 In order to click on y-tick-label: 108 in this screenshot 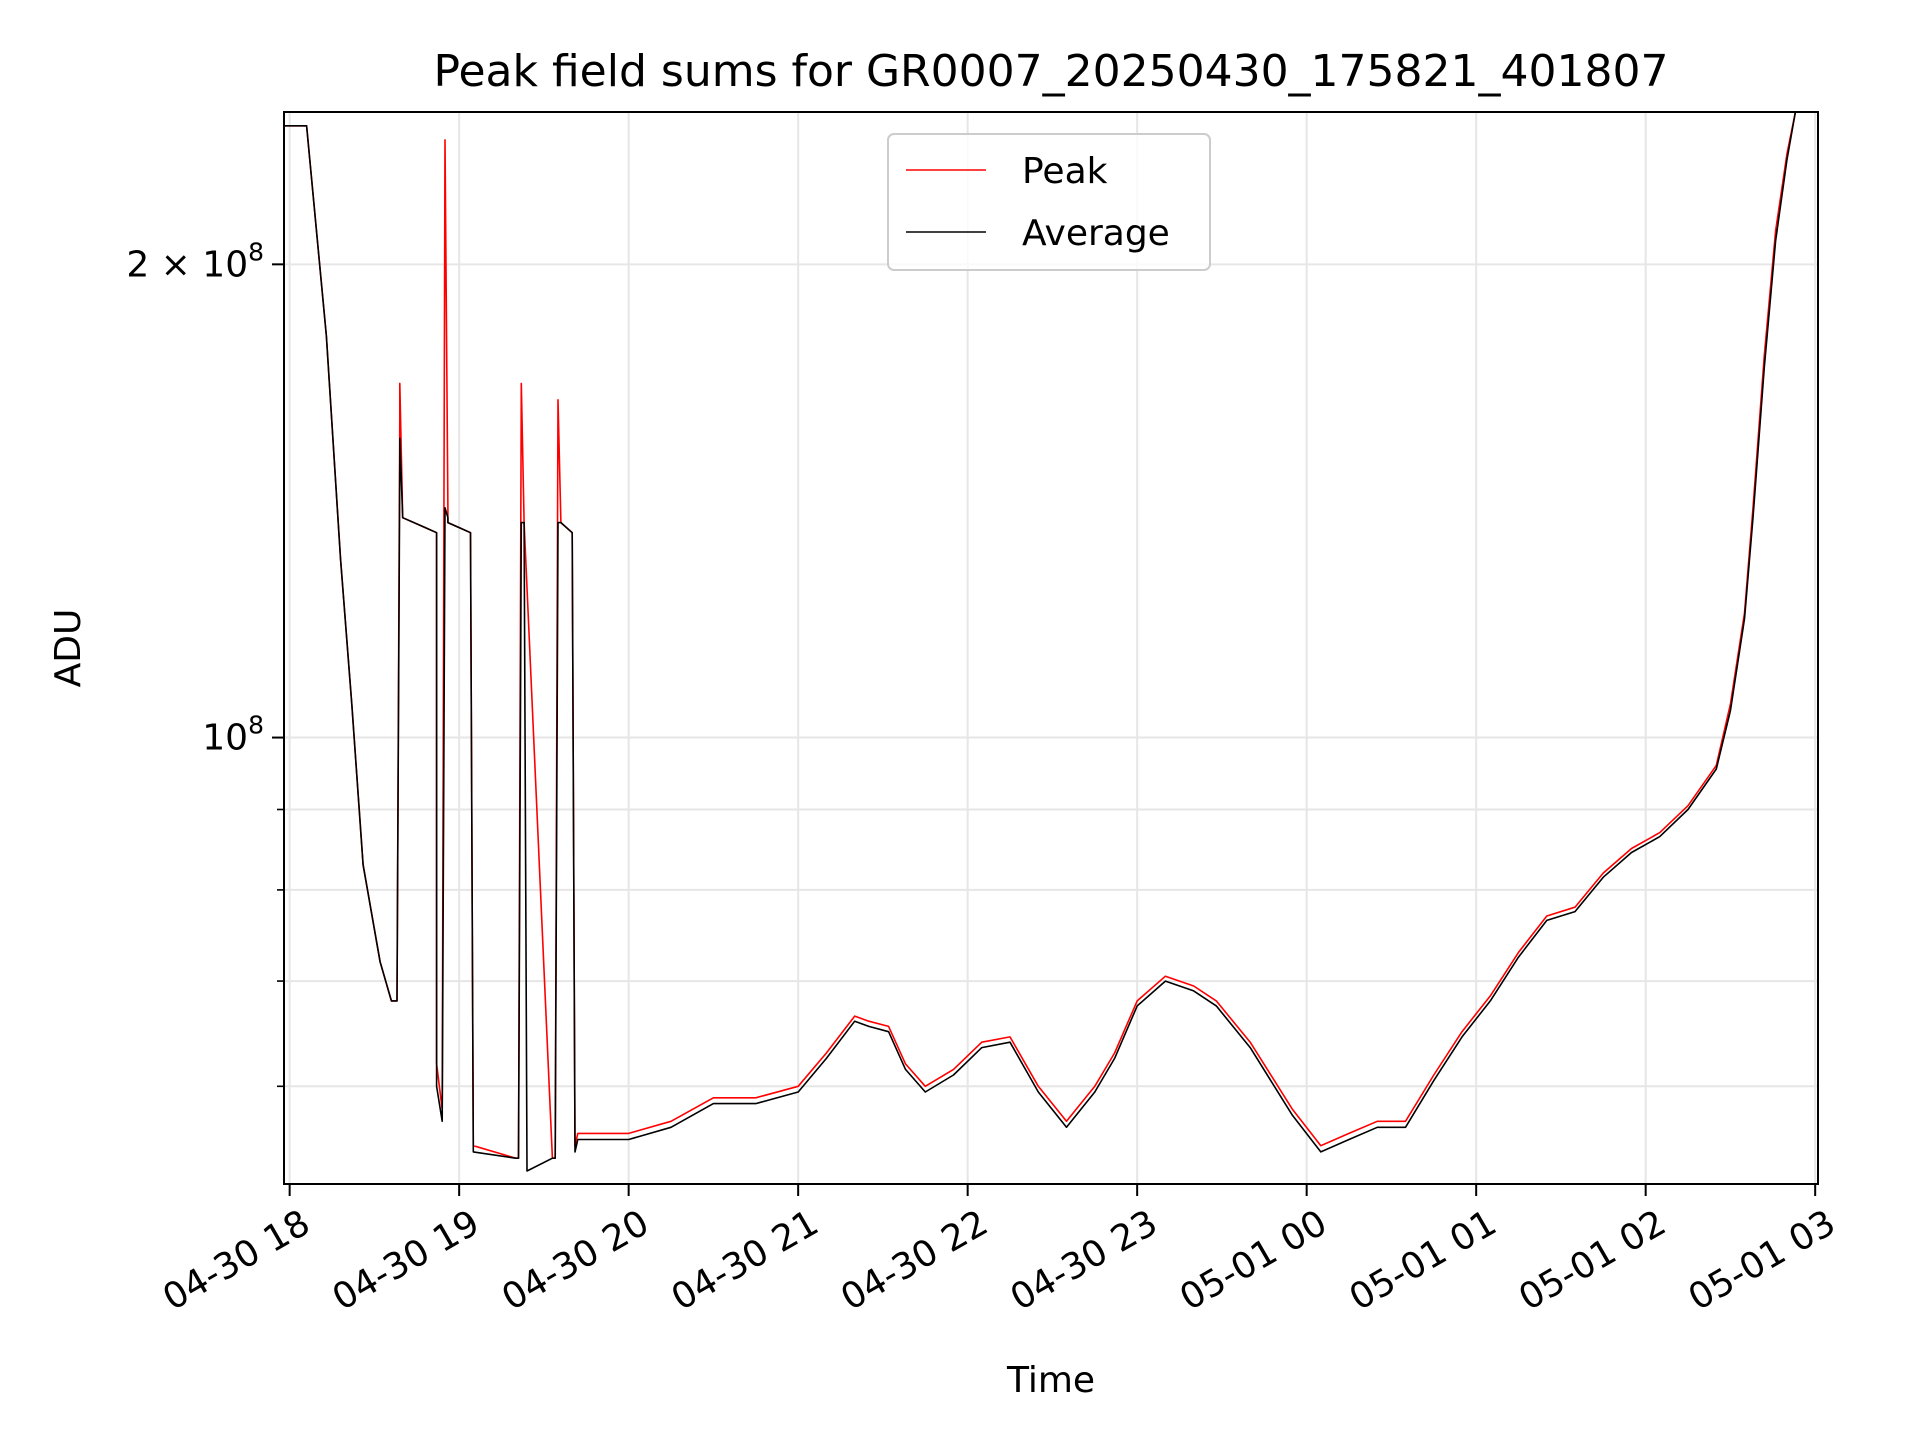, I will do `click(233, 735)`.